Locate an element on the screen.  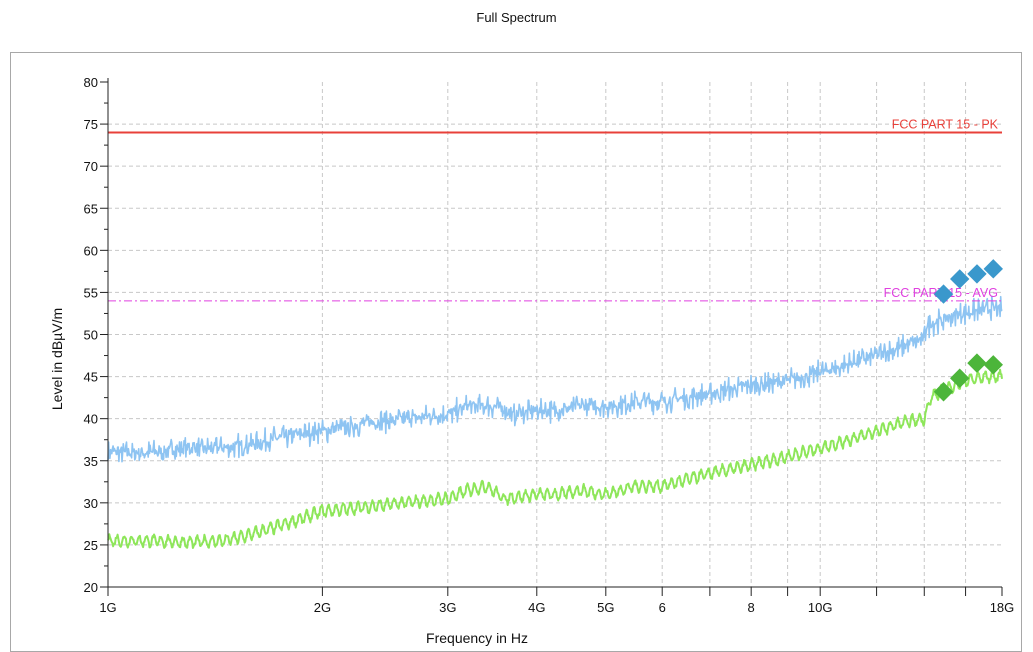
y-axis-label: Level in dBµV/m is located at coordinates (57, 359).